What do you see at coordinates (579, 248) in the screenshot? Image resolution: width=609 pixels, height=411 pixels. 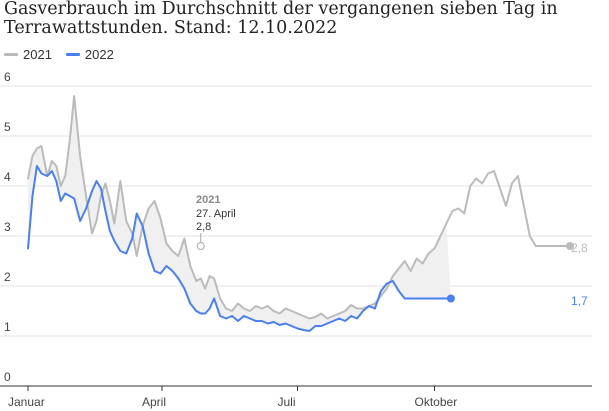 I see `end-label-2021: 2,8` at bounding box center [579, 248].